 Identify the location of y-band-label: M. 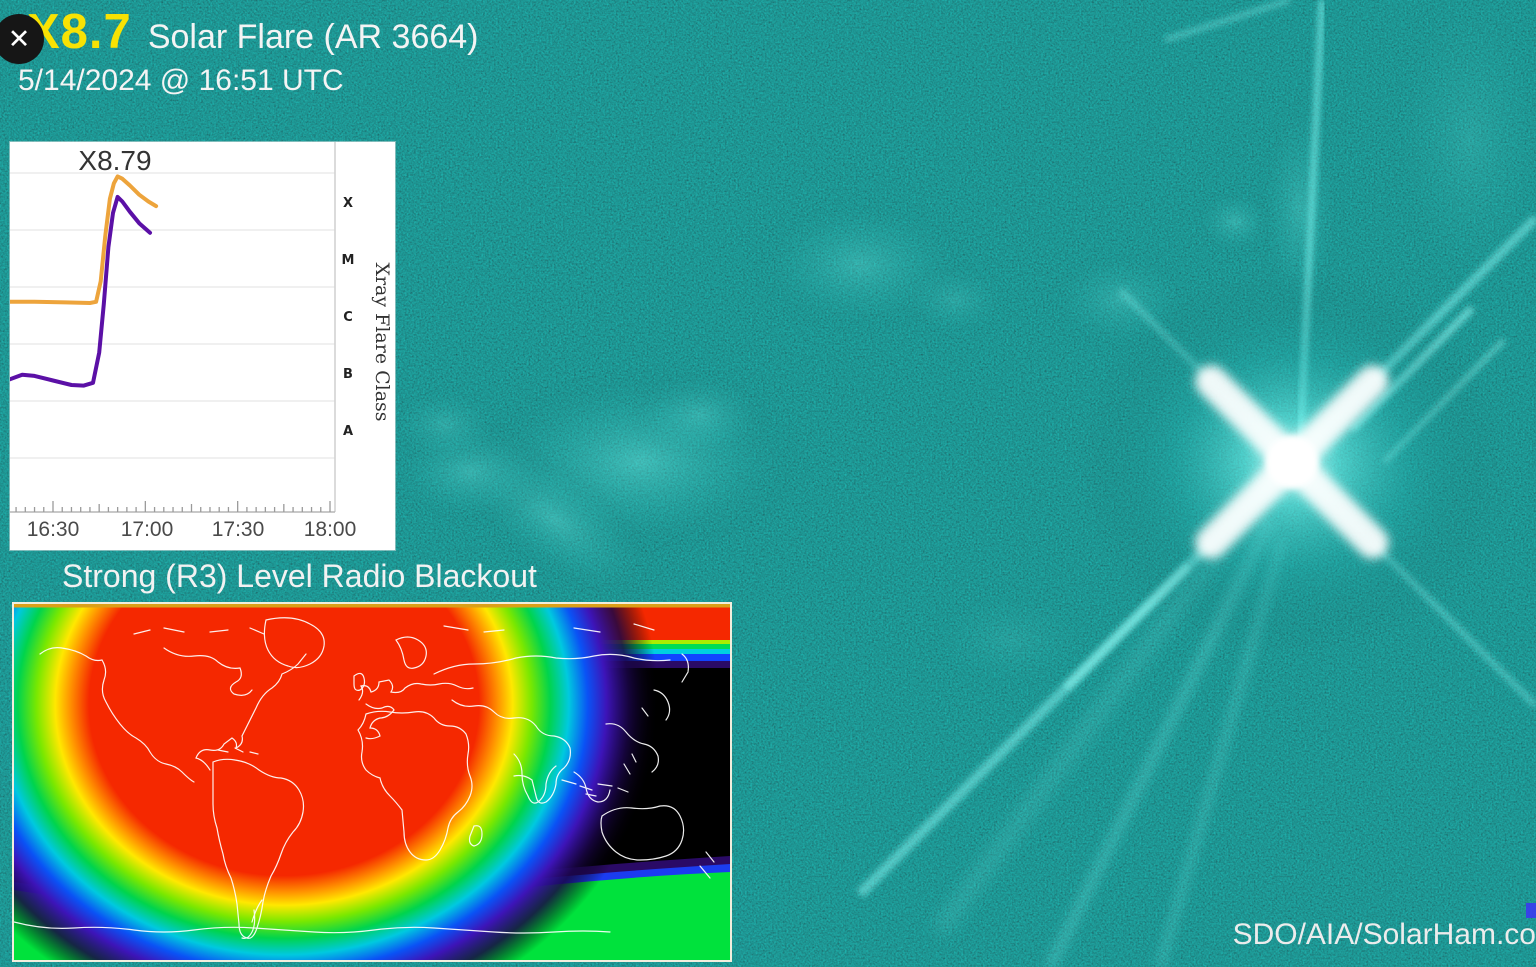
(348, 260).